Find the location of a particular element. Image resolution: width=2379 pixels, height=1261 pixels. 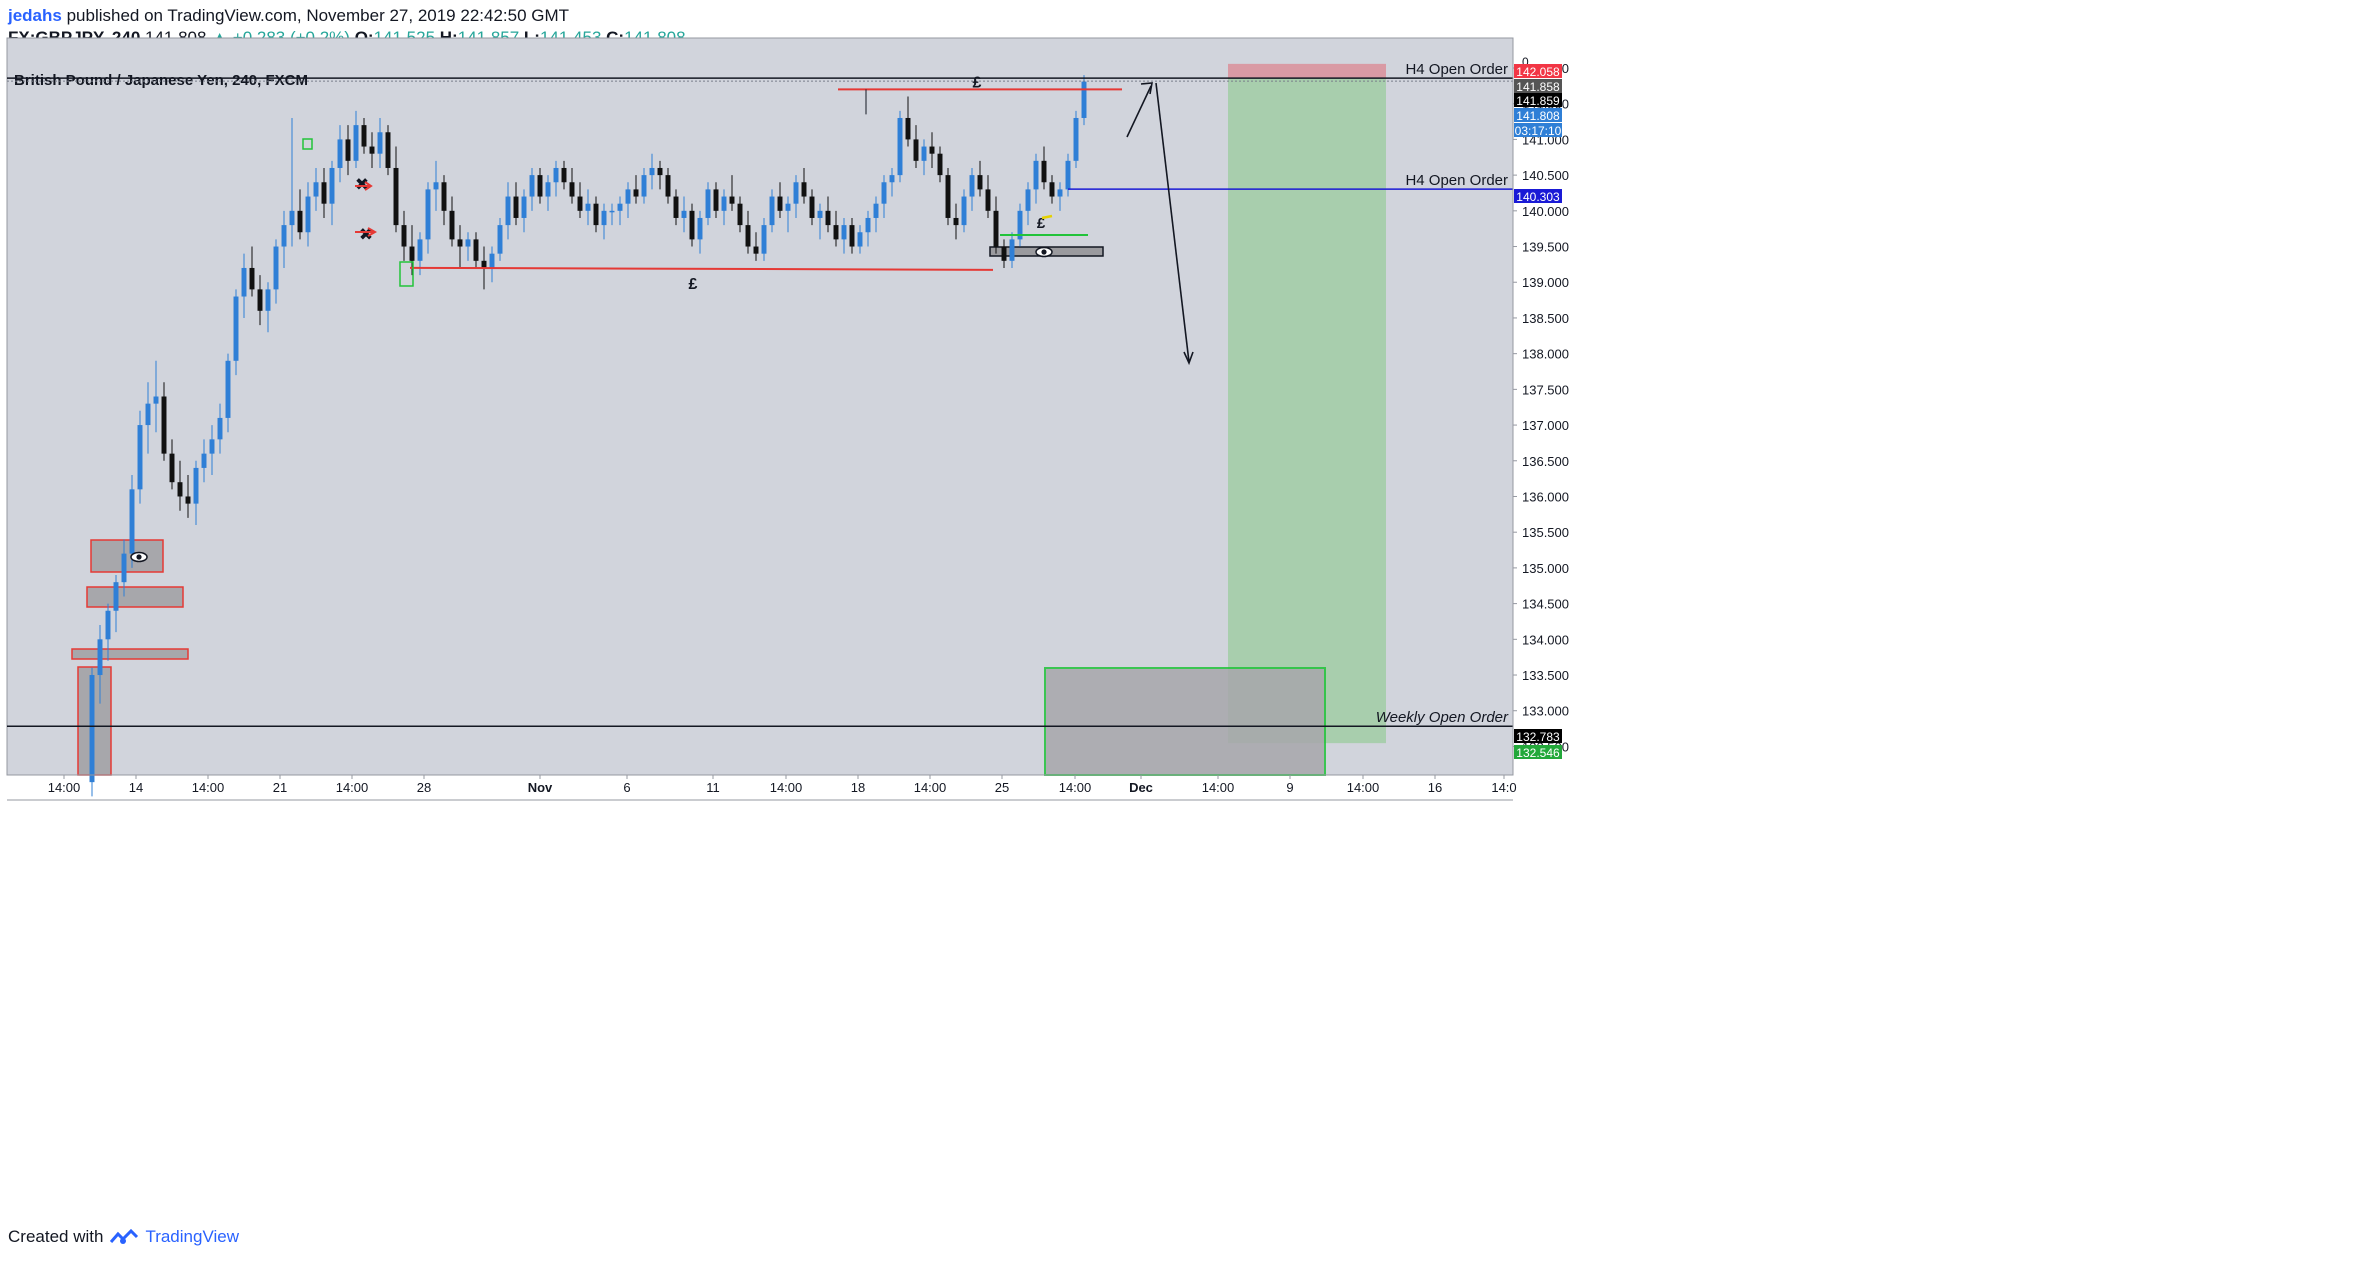

tradingview-link: TradingView is located at coordinates (192, 1236).